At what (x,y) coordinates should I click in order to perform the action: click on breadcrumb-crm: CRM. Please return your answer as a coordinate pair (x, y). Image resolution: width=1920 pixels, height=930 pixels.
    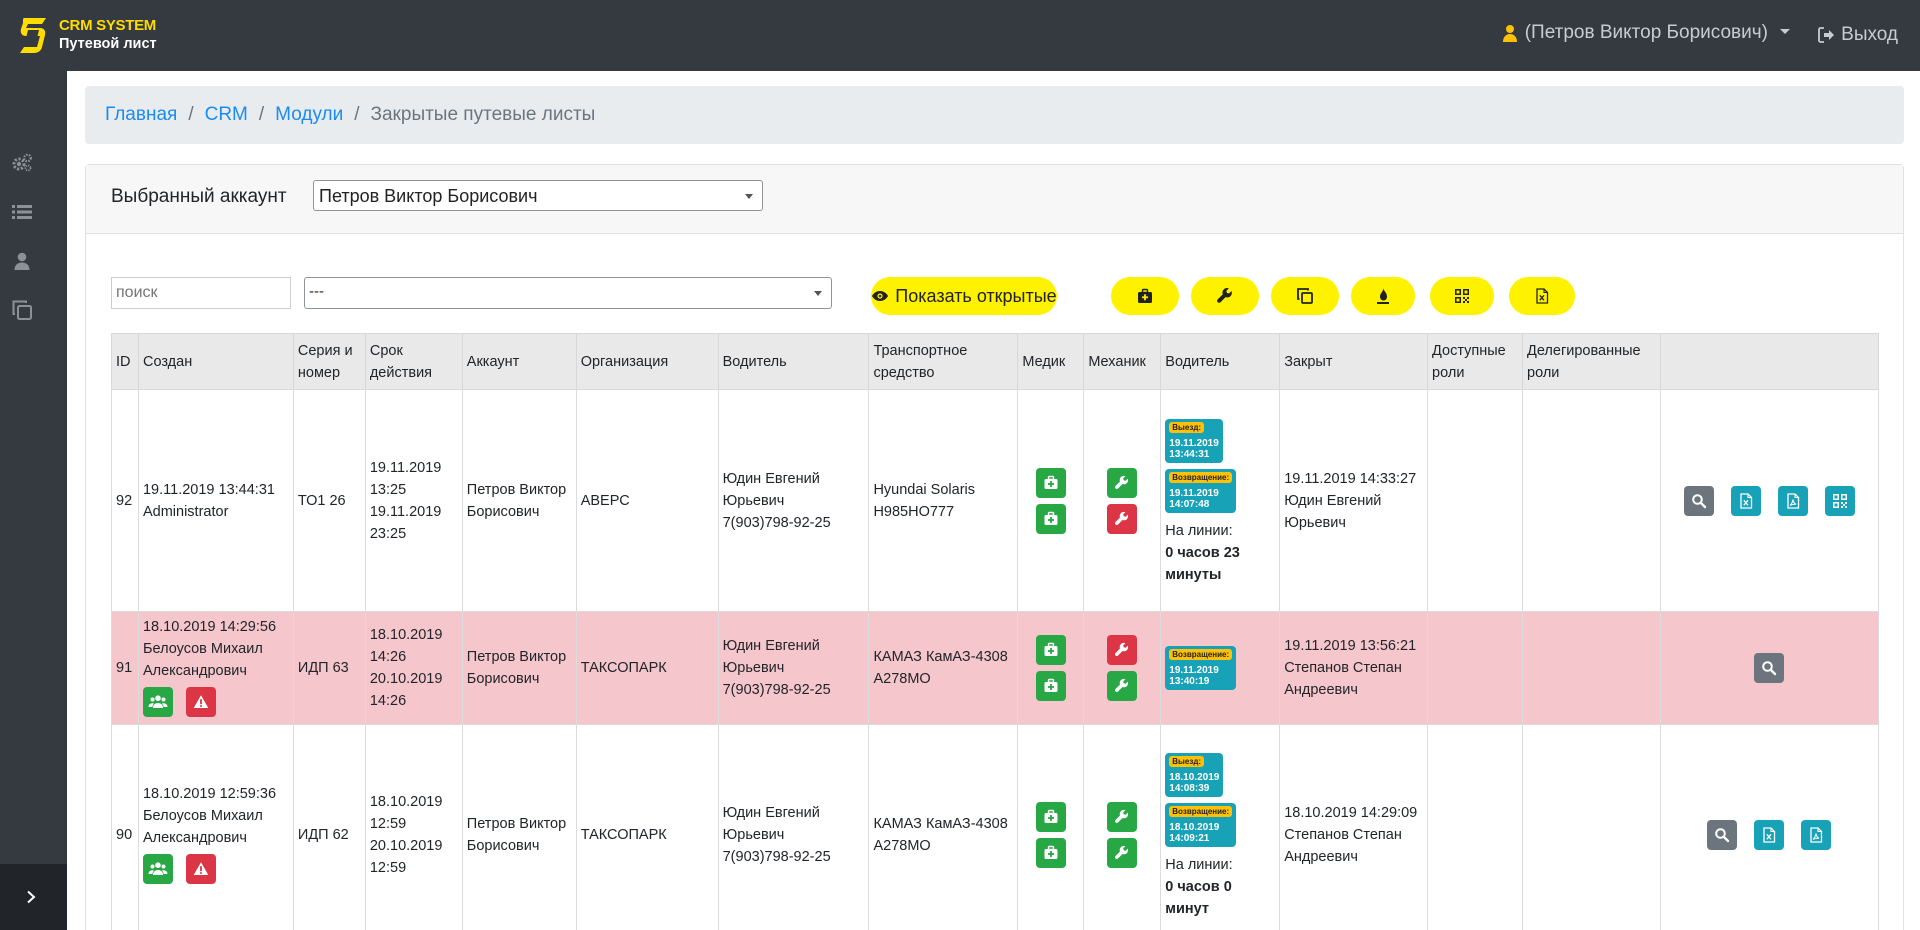
    Looking at the image, I should click on (226, 114).